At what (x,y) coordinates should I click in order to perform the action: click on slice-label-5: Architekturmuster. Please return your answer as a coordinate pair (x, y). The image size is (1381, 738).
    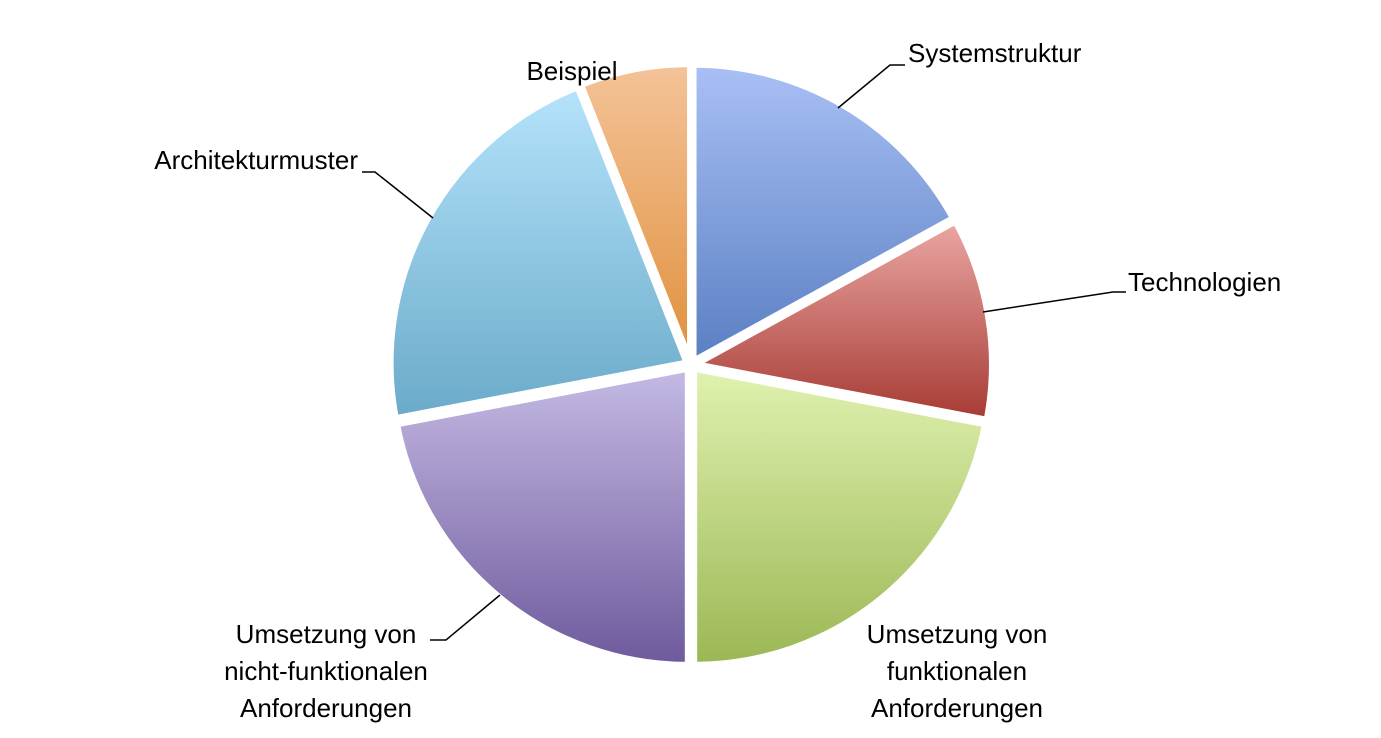
    Looking at the image, I should click on (256, 160).